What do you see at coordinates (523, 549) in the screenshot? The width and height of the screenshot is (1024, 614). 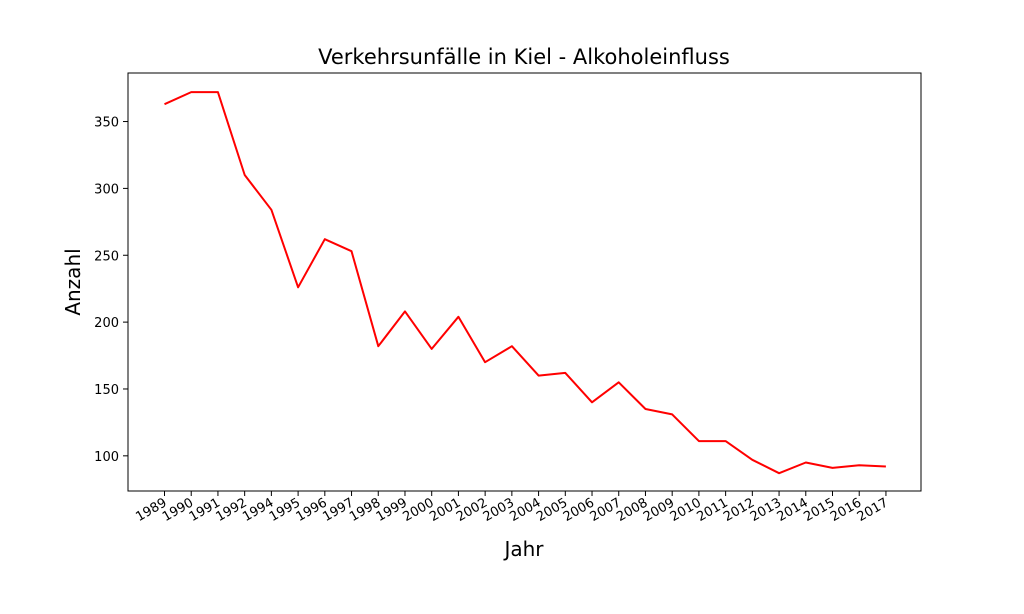 I see `x-axis-label: Jahr` at bounding box center [523, 549].